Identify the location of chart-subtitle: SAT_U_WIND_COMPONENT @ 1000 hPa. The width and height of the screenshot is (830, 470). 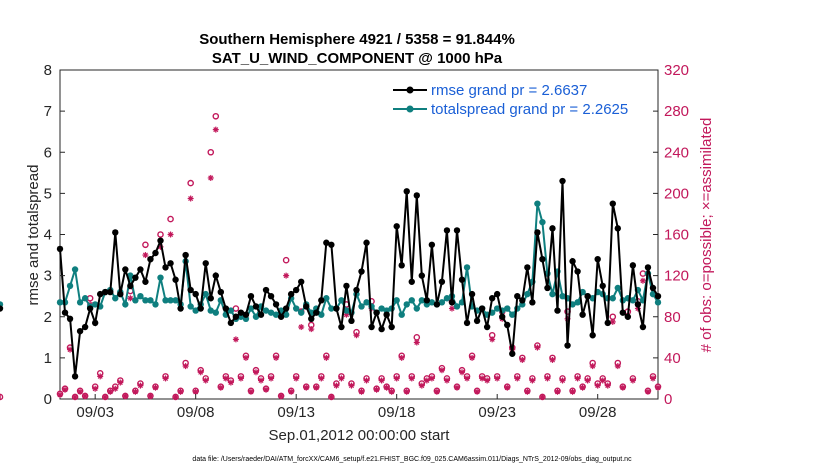
(357, 58).